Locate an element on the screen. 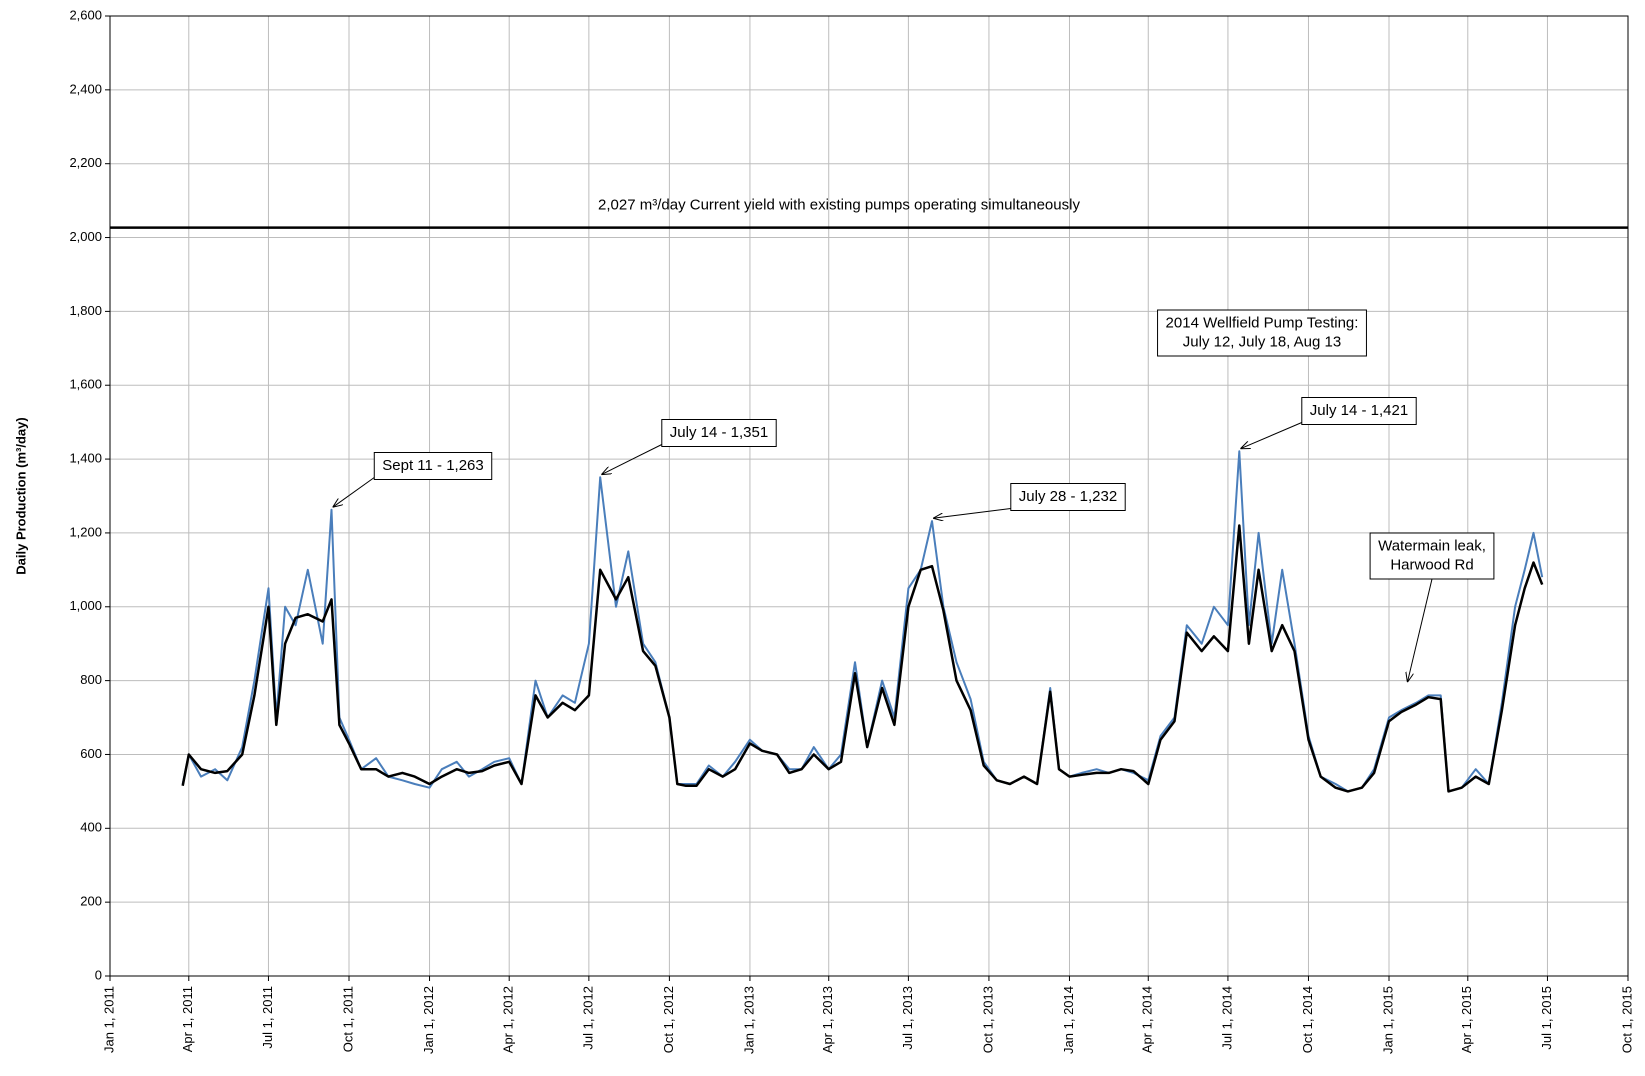 This screenshot has width=1645, height=1076. x-tick-label: Jan 1, 2013 is located at coordinates (748, 1020).